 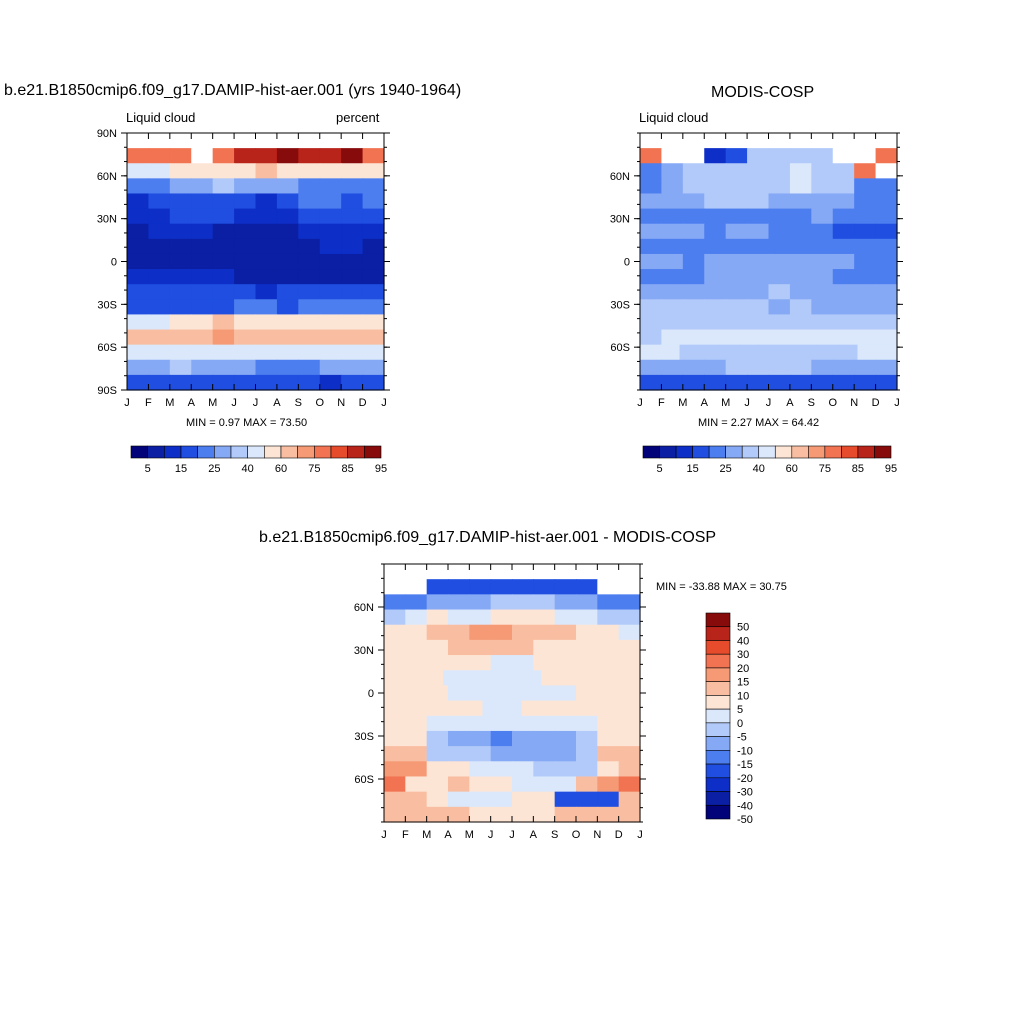 I want to click on model-colorbar-label: 85, so click(x=348, y=469).